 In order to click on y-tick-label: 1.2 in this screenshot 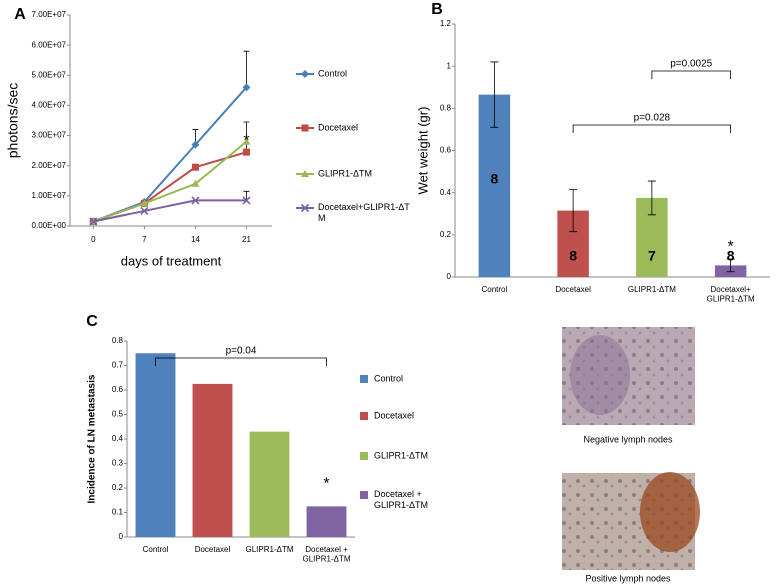, I will do `click(446, 23)`.